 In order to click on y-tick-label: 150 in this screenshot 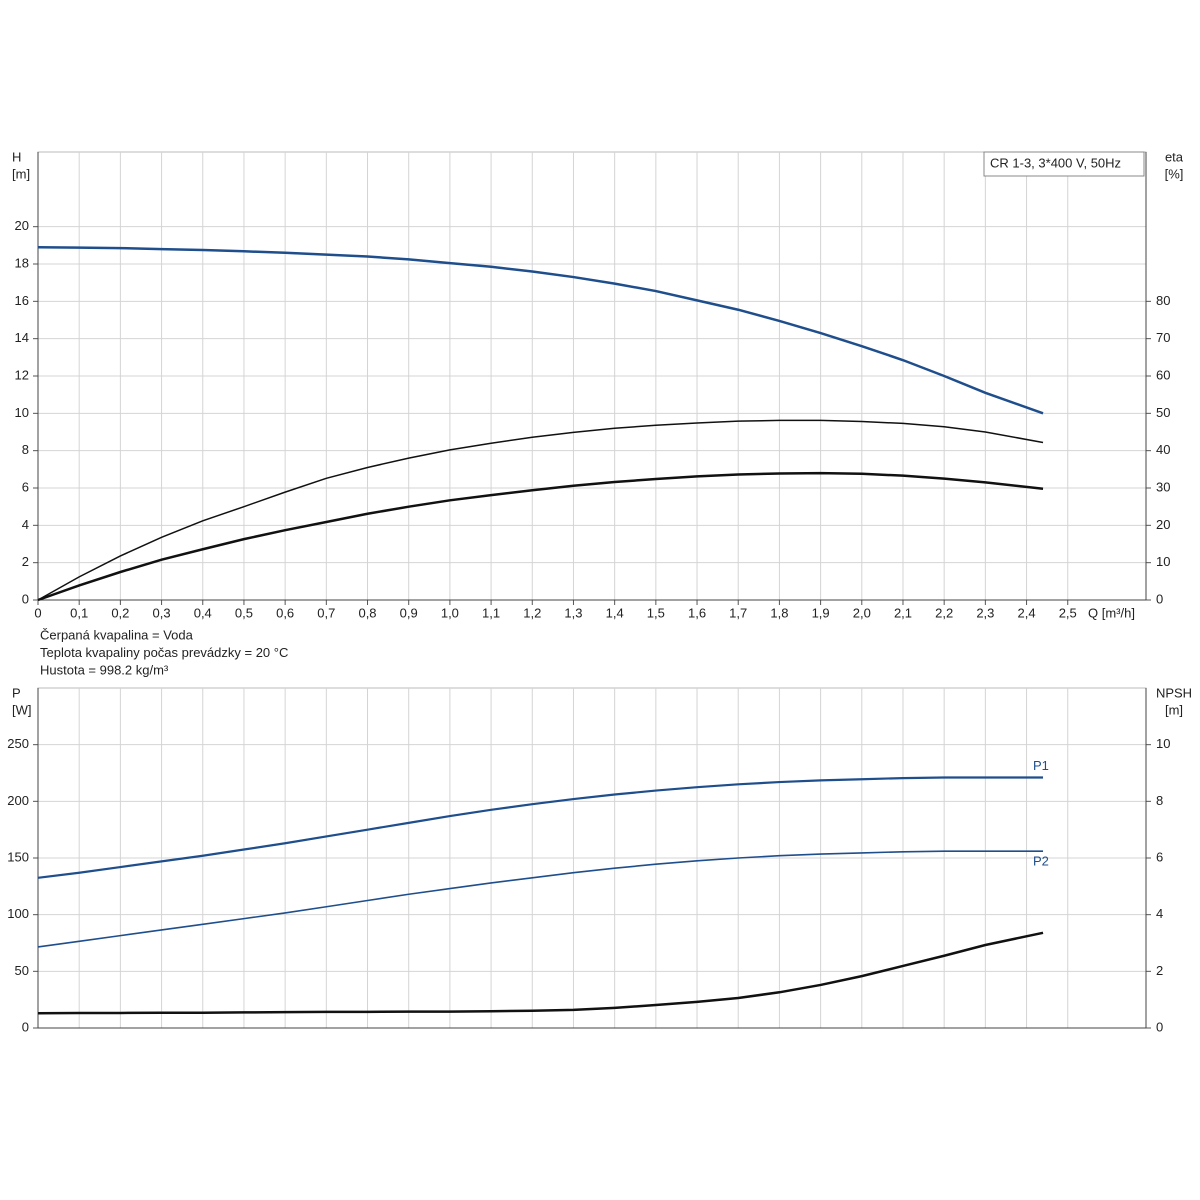, I will do `click(18, 856)`.